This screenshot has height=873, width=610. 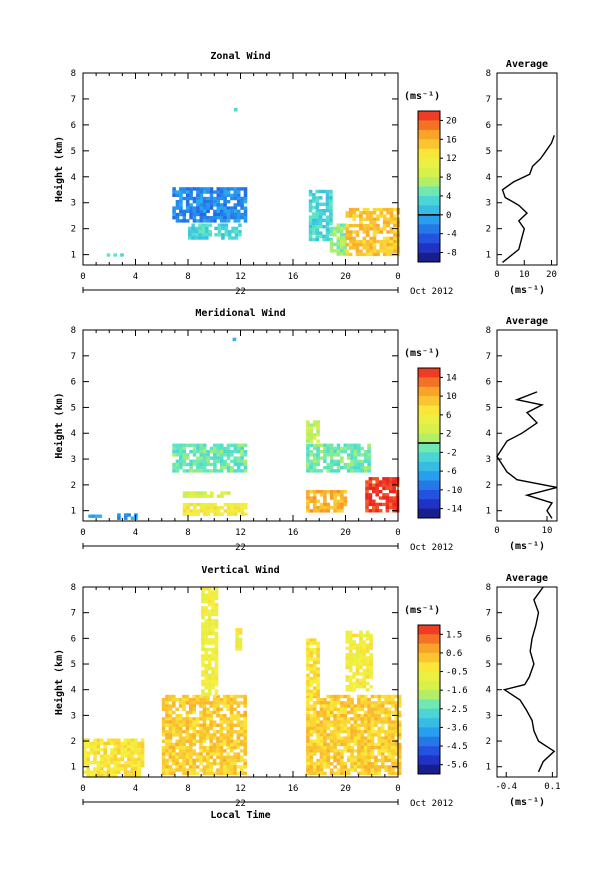 What do you see at coordinates (240, 277) in the screenshot?
I see `x-tick-label: 12` at bounding box center [240, 277].